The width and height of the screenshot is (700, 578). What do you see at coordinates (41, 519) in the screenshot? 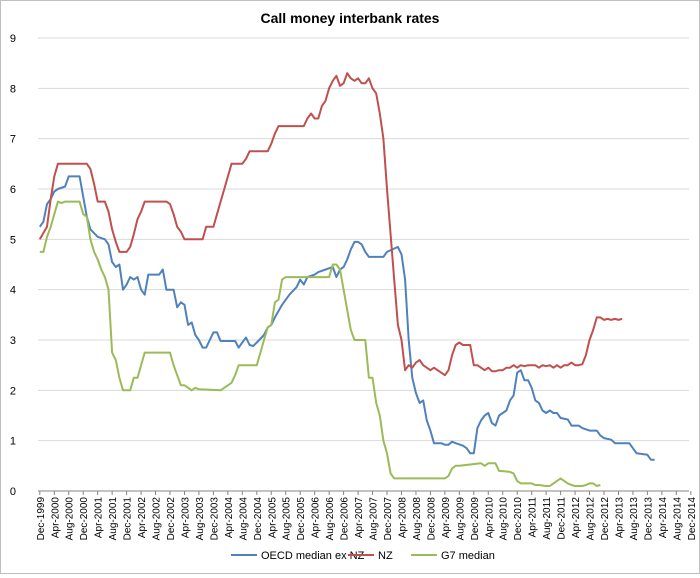
I see `x-tick-label: Dec-1999` at bounding box center [41, 519].